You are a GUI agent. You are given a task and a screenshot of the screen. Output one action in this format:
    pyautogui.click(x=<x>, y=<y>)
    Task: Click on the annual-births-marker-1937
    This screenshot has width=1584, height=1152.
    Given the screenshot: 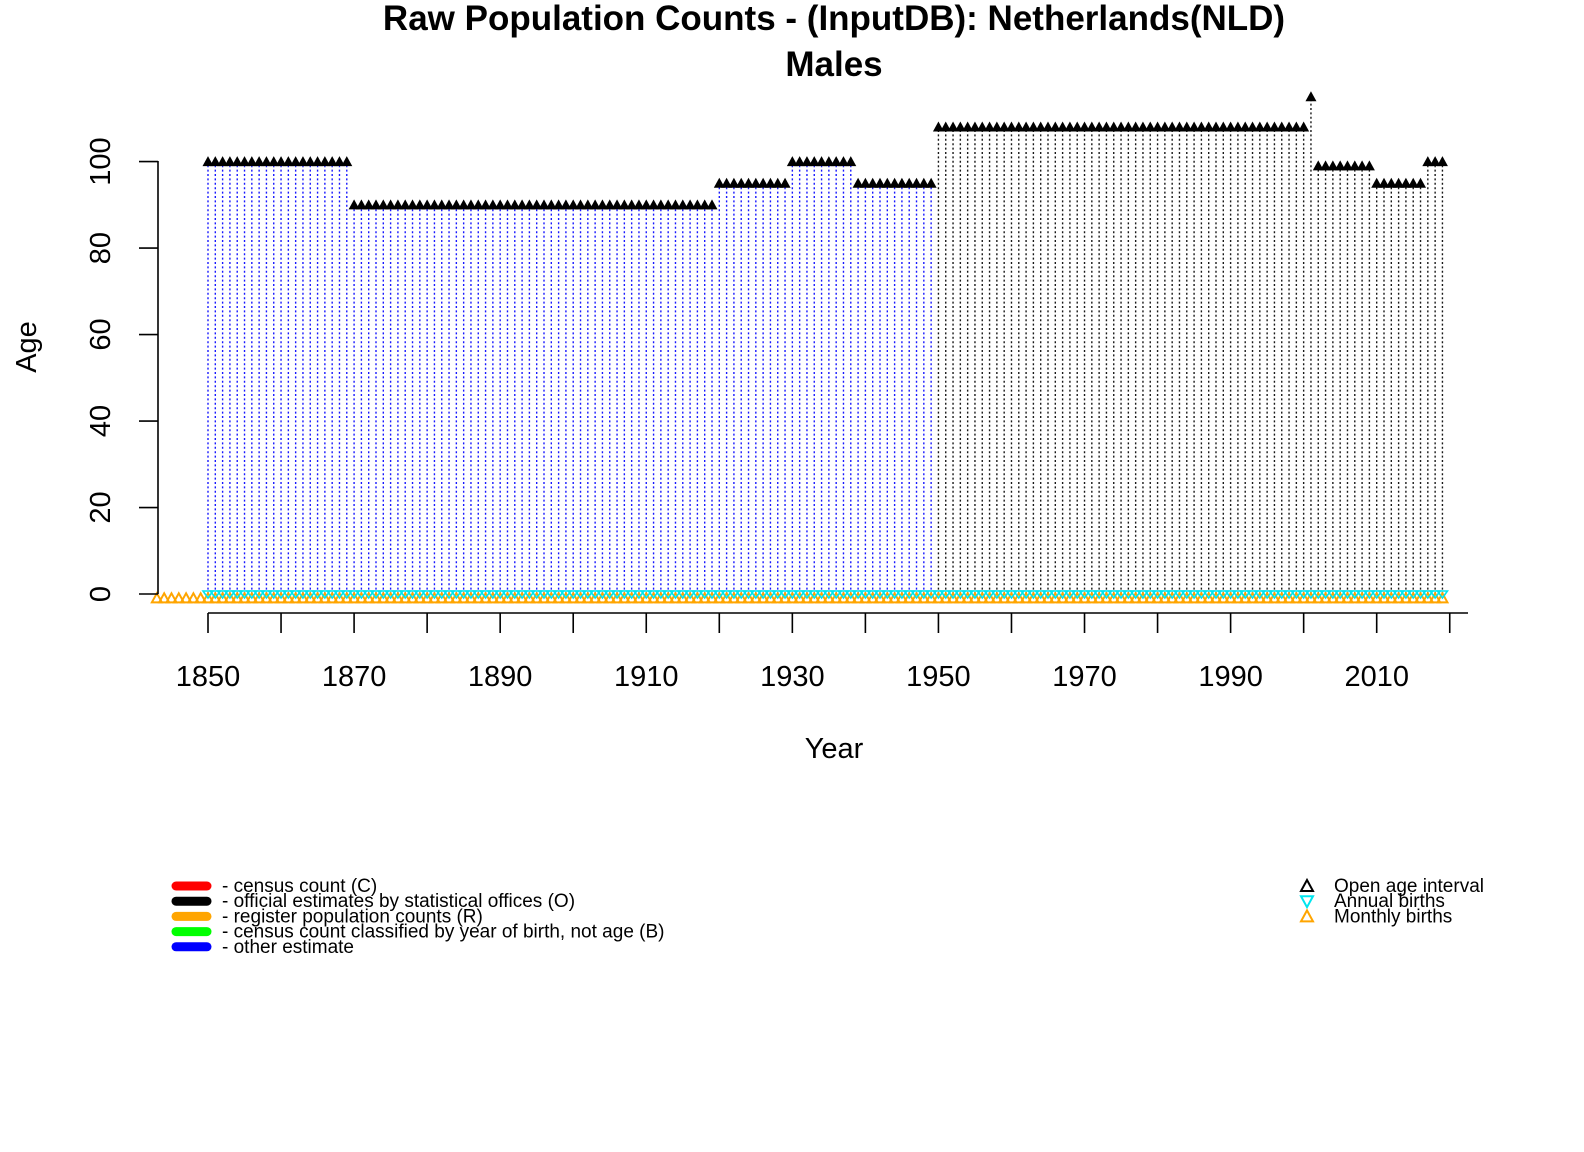 What is the action you would take?
    pyautogui.click(x=843, y=595)
    